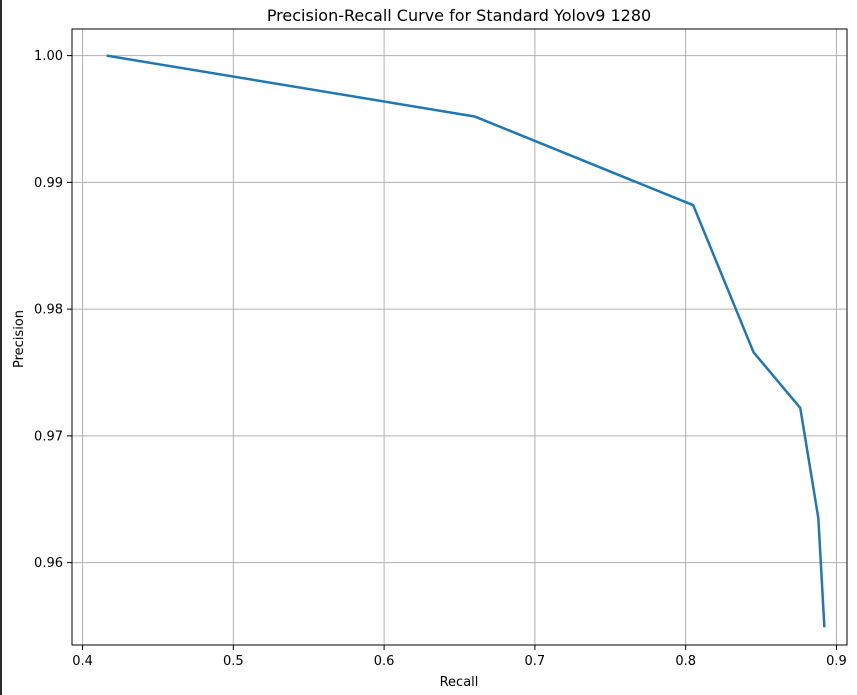 This screenshot has width=857, height=695. What do you see at coordinates (535, 661) in the screenshot?
I see `x-tick-label: 0.7` at bounding box center [535, 661].